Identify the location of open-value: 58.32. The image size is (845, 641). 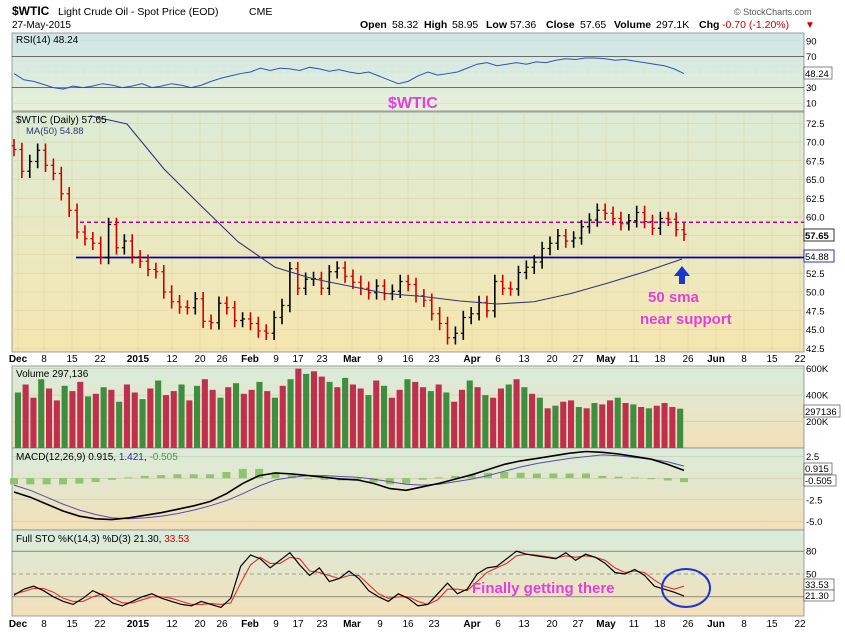
(405, 25).